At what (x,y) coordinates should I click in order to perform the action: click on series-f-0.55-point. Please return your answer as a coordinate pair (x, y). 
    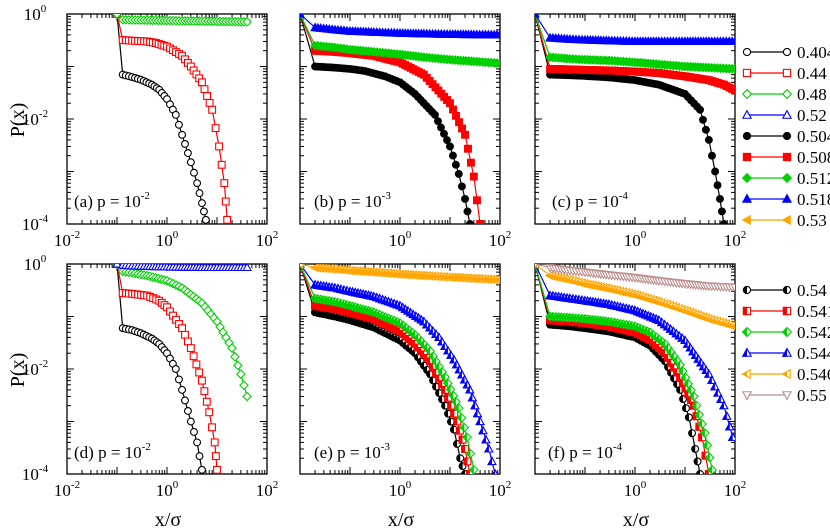
    Looking at the image, I should click on (732, 288).